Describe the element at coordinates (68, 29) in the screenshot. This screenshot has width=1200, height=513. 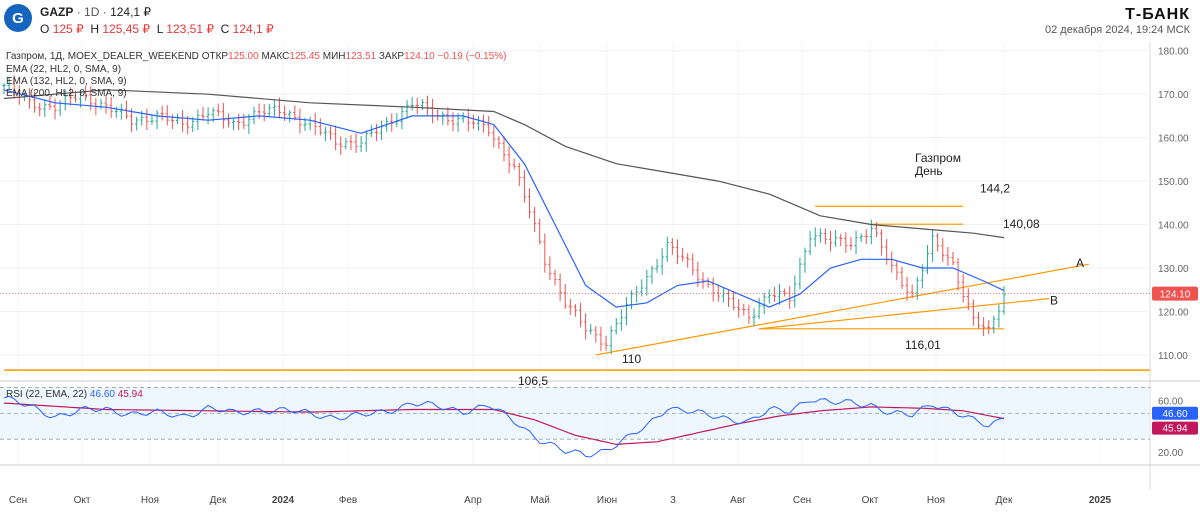
I see `ohlc-open: 125 ₽` at that location.